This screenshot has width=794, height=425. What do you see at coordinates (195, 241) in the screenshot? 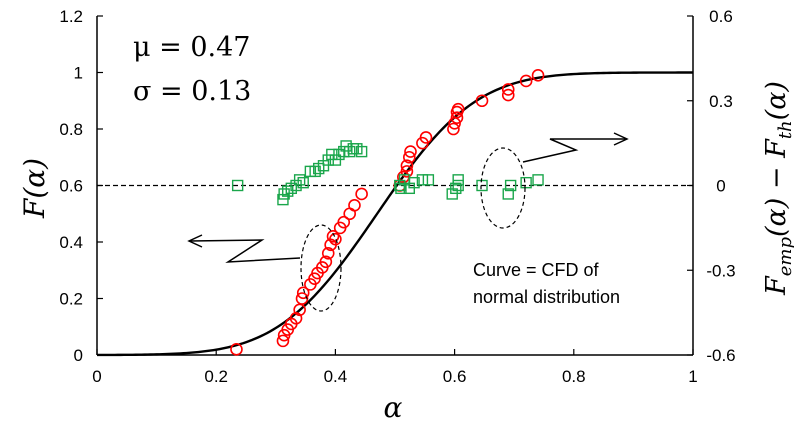
I see `left-arrow-head` at bounding box center [195, 241].